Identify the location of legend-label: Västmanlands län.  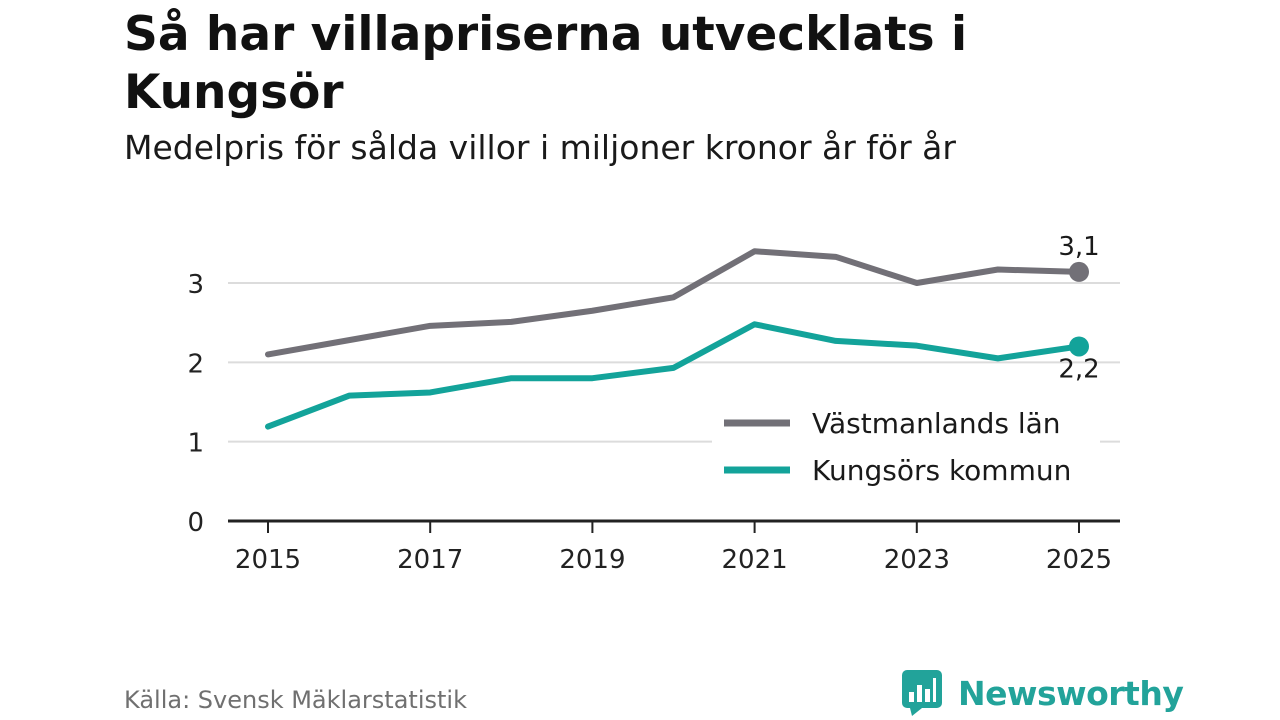
(936, 423).